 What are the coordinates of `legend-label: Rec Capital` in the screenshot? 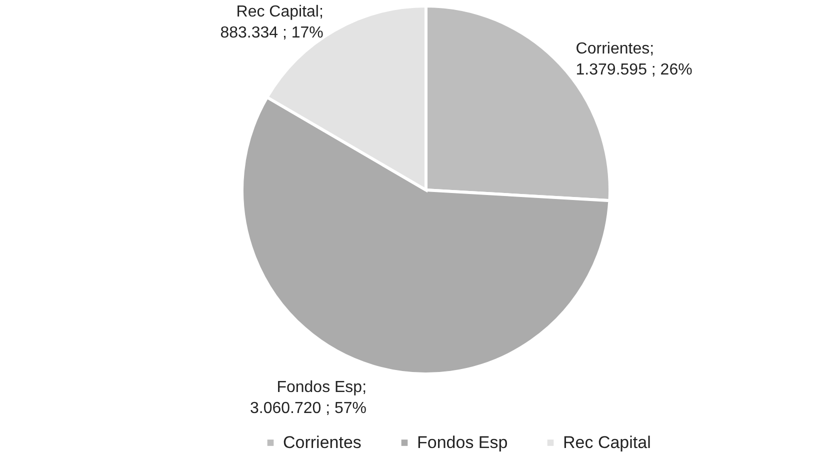 It's located at (607, 442).